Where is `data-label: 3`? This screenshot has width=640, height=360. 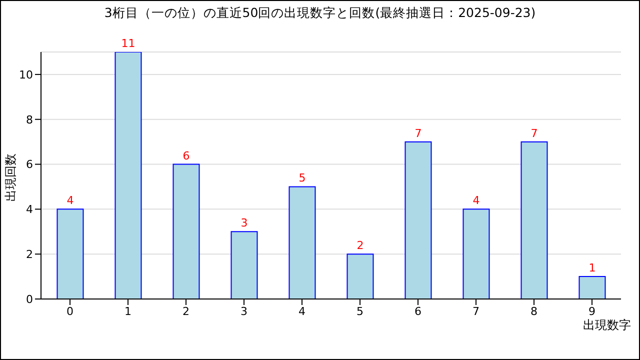
data-label: 3 is located at coordinates (244, 223).